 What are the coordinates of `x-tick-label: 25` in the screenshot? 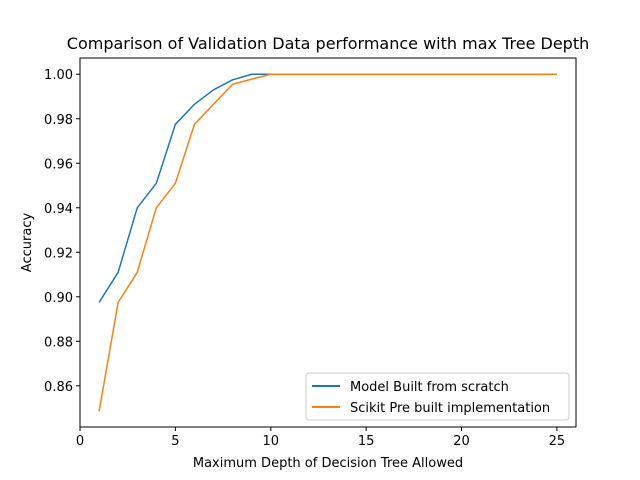 It's located at (557, 441).